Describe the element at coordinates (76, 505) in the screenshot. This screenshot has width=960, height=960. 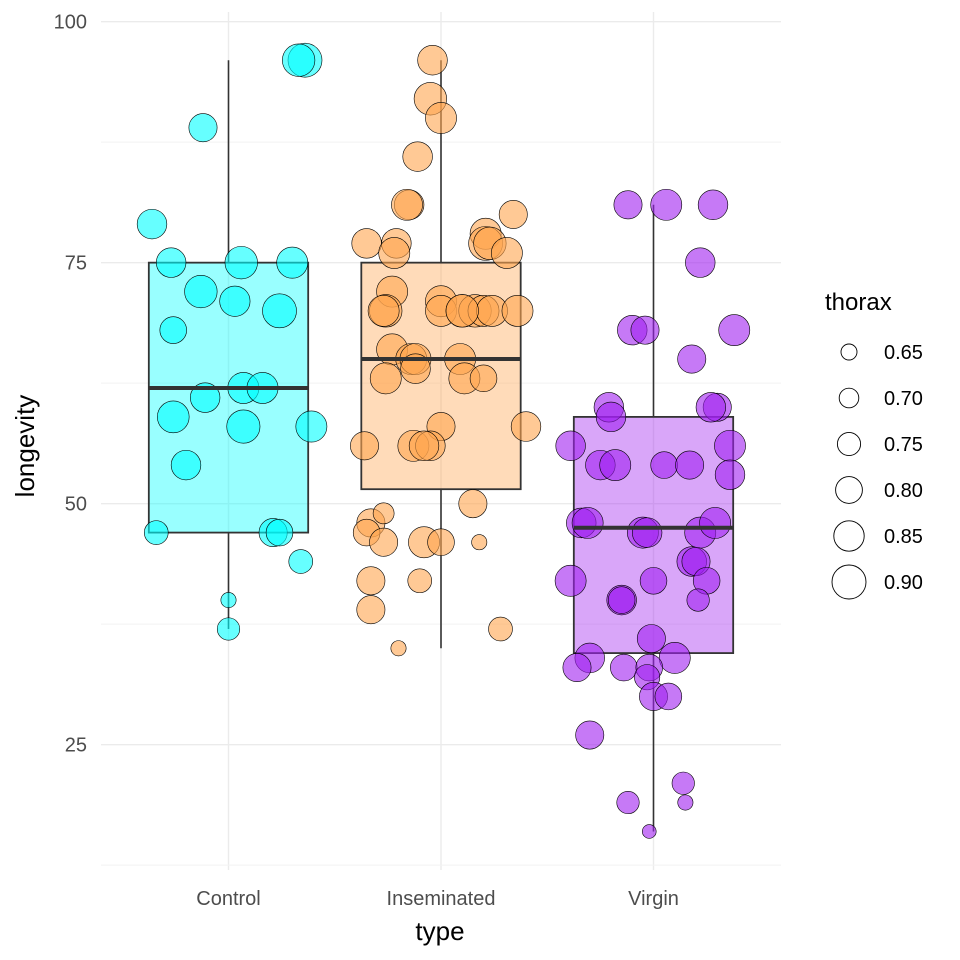
I see `y-tick-label: 50` at that location.